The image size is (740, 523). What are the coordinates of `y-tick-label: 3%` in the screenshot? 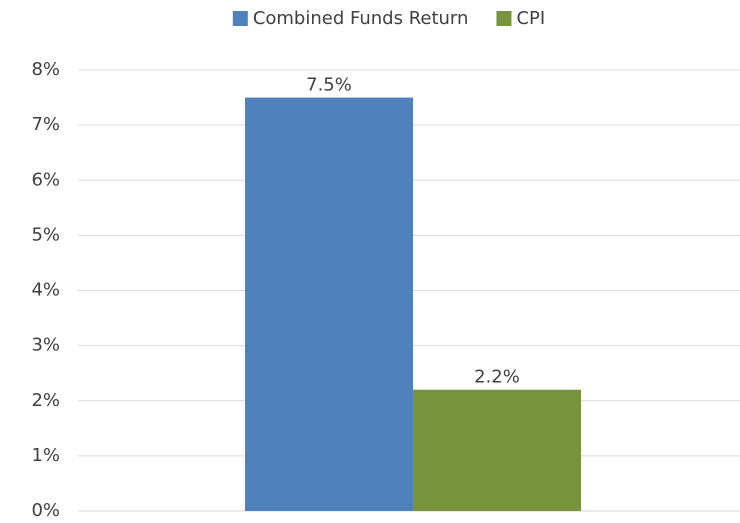 It's located at (45, 345).